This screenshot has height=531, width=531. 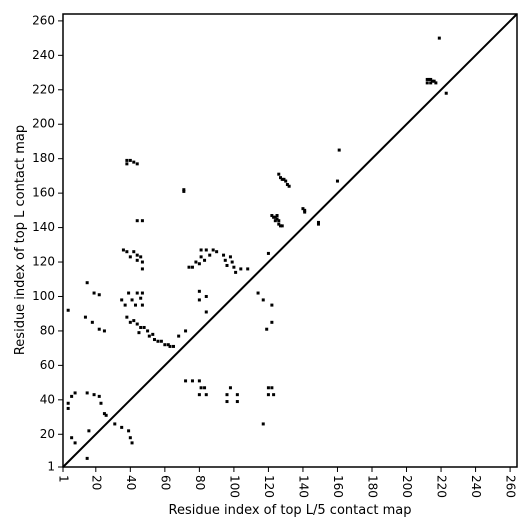 I want to click on x-tick-label: 20, so click(x=96, y=482).